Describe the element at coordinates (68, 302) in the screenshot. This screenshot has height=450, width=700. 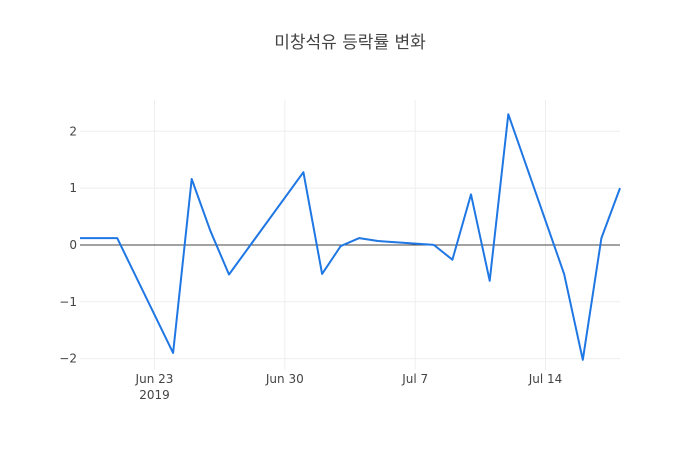
I see `y-tick-label: −1` at that location.